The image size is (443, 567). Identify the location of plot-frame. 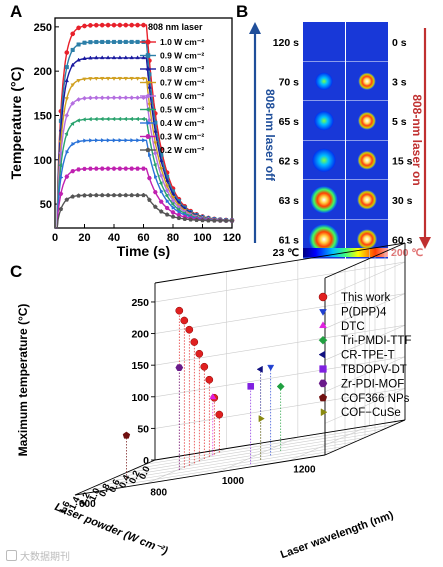
(143, 123).